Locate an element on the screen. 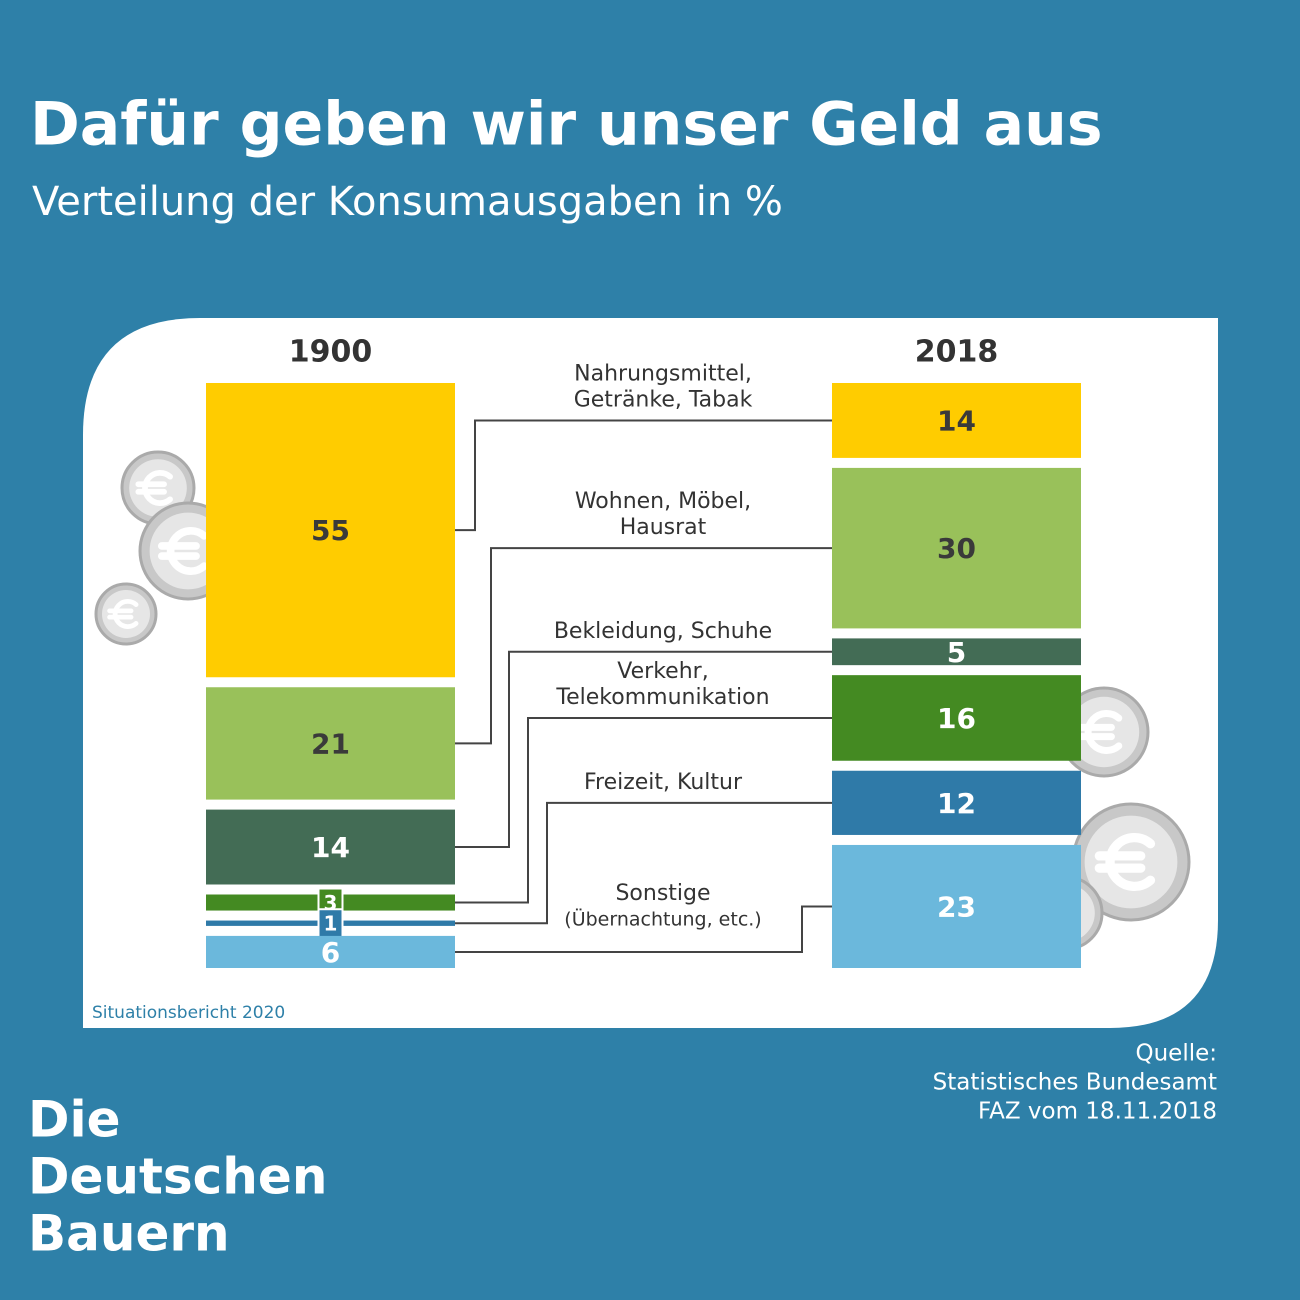 The image size is (1300, 1300). value-label: 6 is located at coordinates (330, 952).